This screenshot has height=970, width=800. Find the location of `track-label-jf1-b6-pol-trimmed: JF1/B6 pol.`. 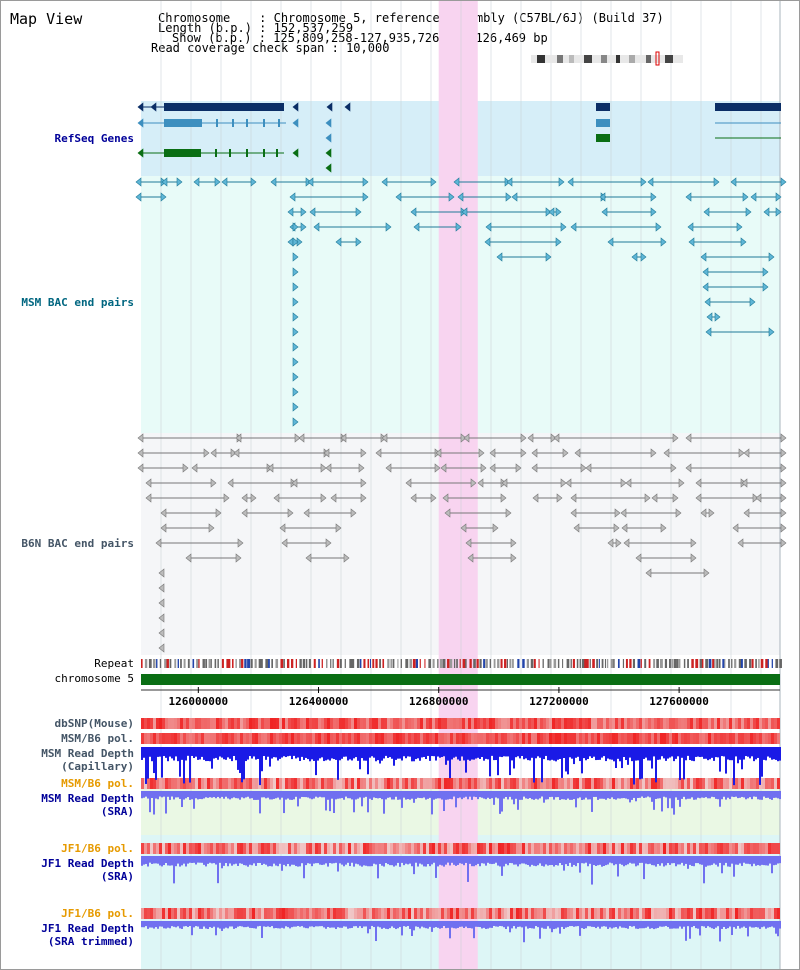

track-label-jf1-b6-pol-trimmed: JF1/B6 pol. is located at coordinates (97, 913).